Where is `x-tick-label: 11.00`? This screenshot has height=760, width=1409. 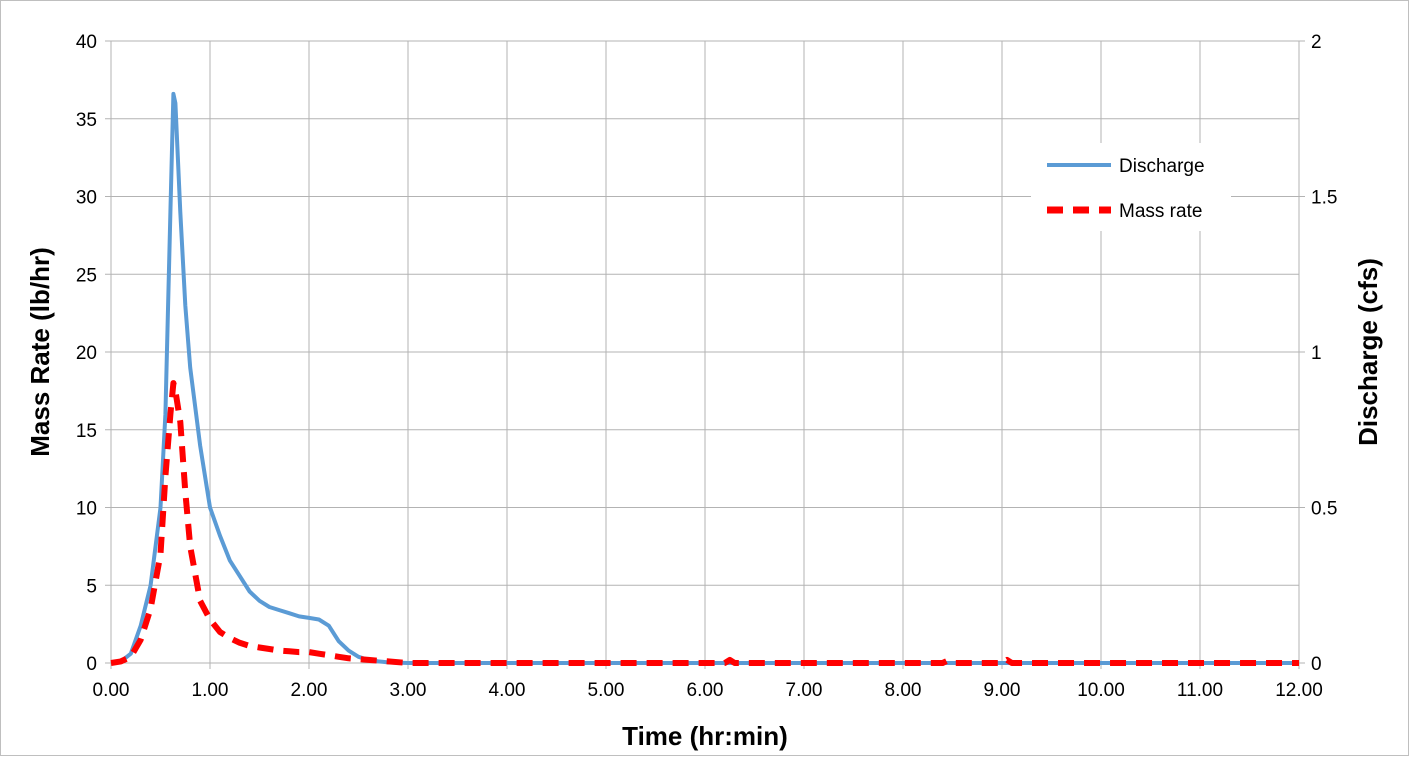
x-tick-label: 11.00 is located at coordinates (1200, 690).